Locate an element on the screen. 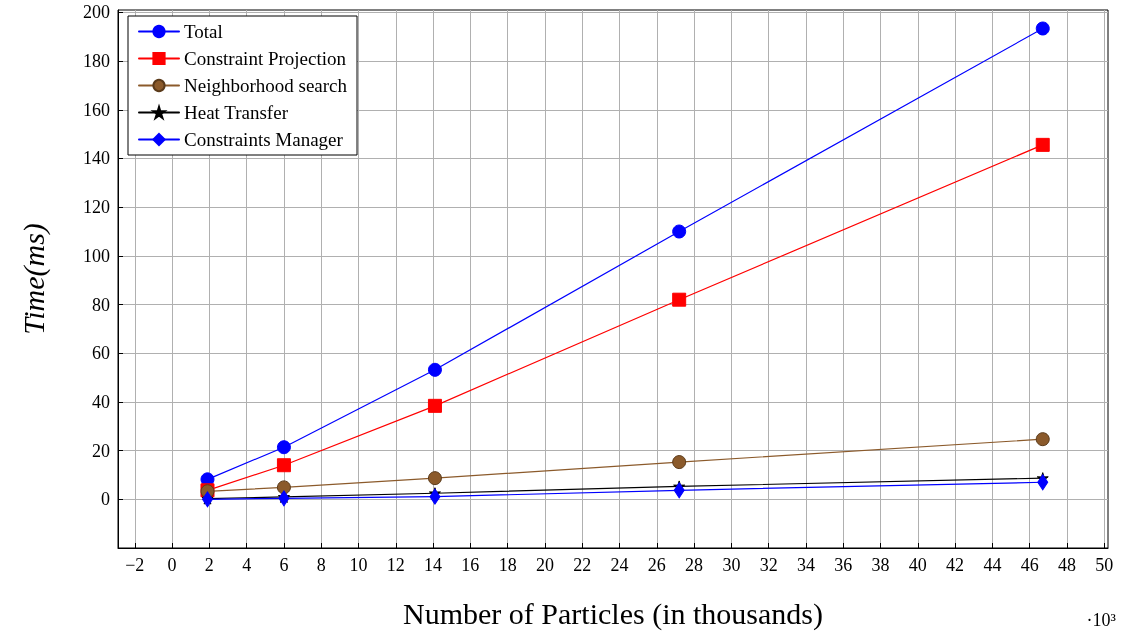 Image resolution: width=1126 pixels, height=634 pixels. y-tick-label: 120 is located at coordinates (96, 207).